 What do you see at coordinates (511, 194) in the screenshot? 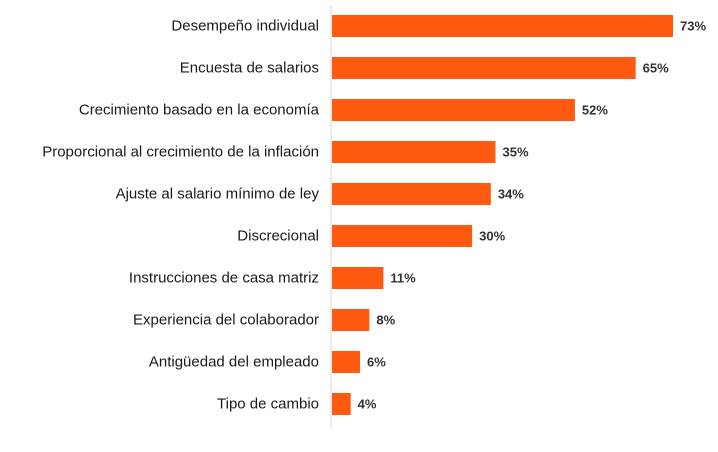
I see `value-label: 34%` at bounding box center [511, 194].